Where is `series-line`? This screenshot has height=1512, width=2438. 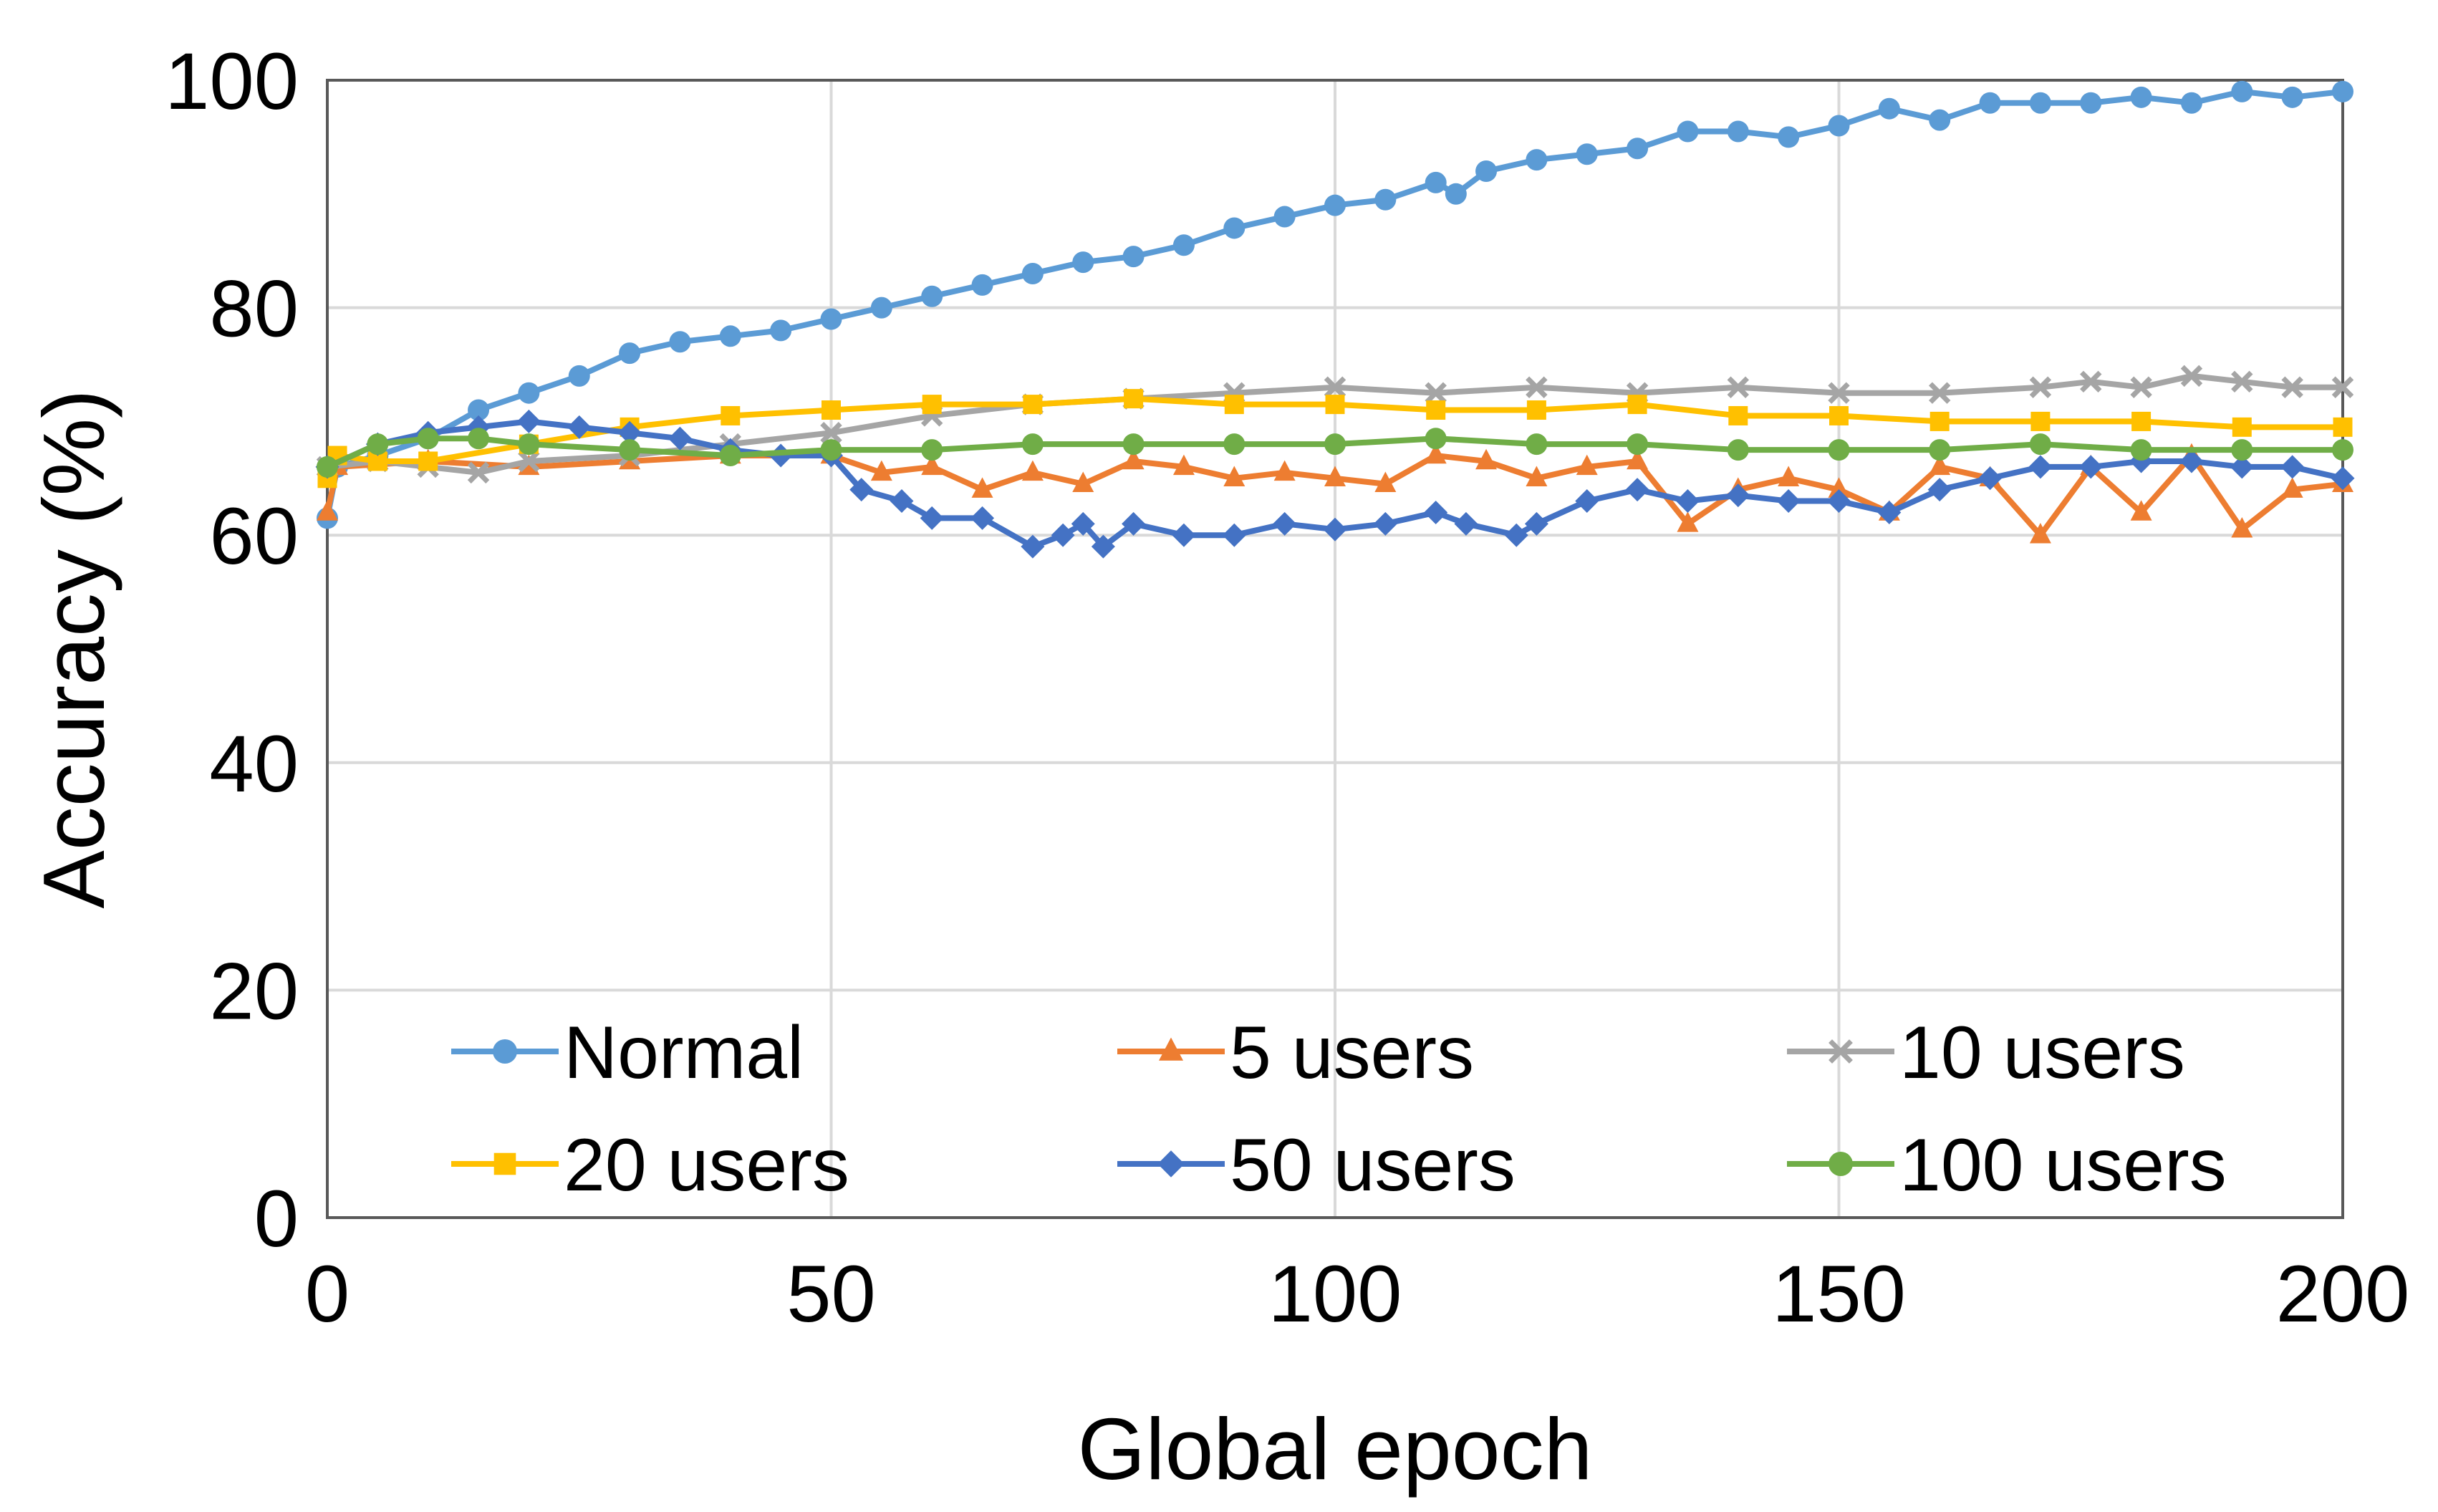
series-line is located at coordinates (1335, 424).